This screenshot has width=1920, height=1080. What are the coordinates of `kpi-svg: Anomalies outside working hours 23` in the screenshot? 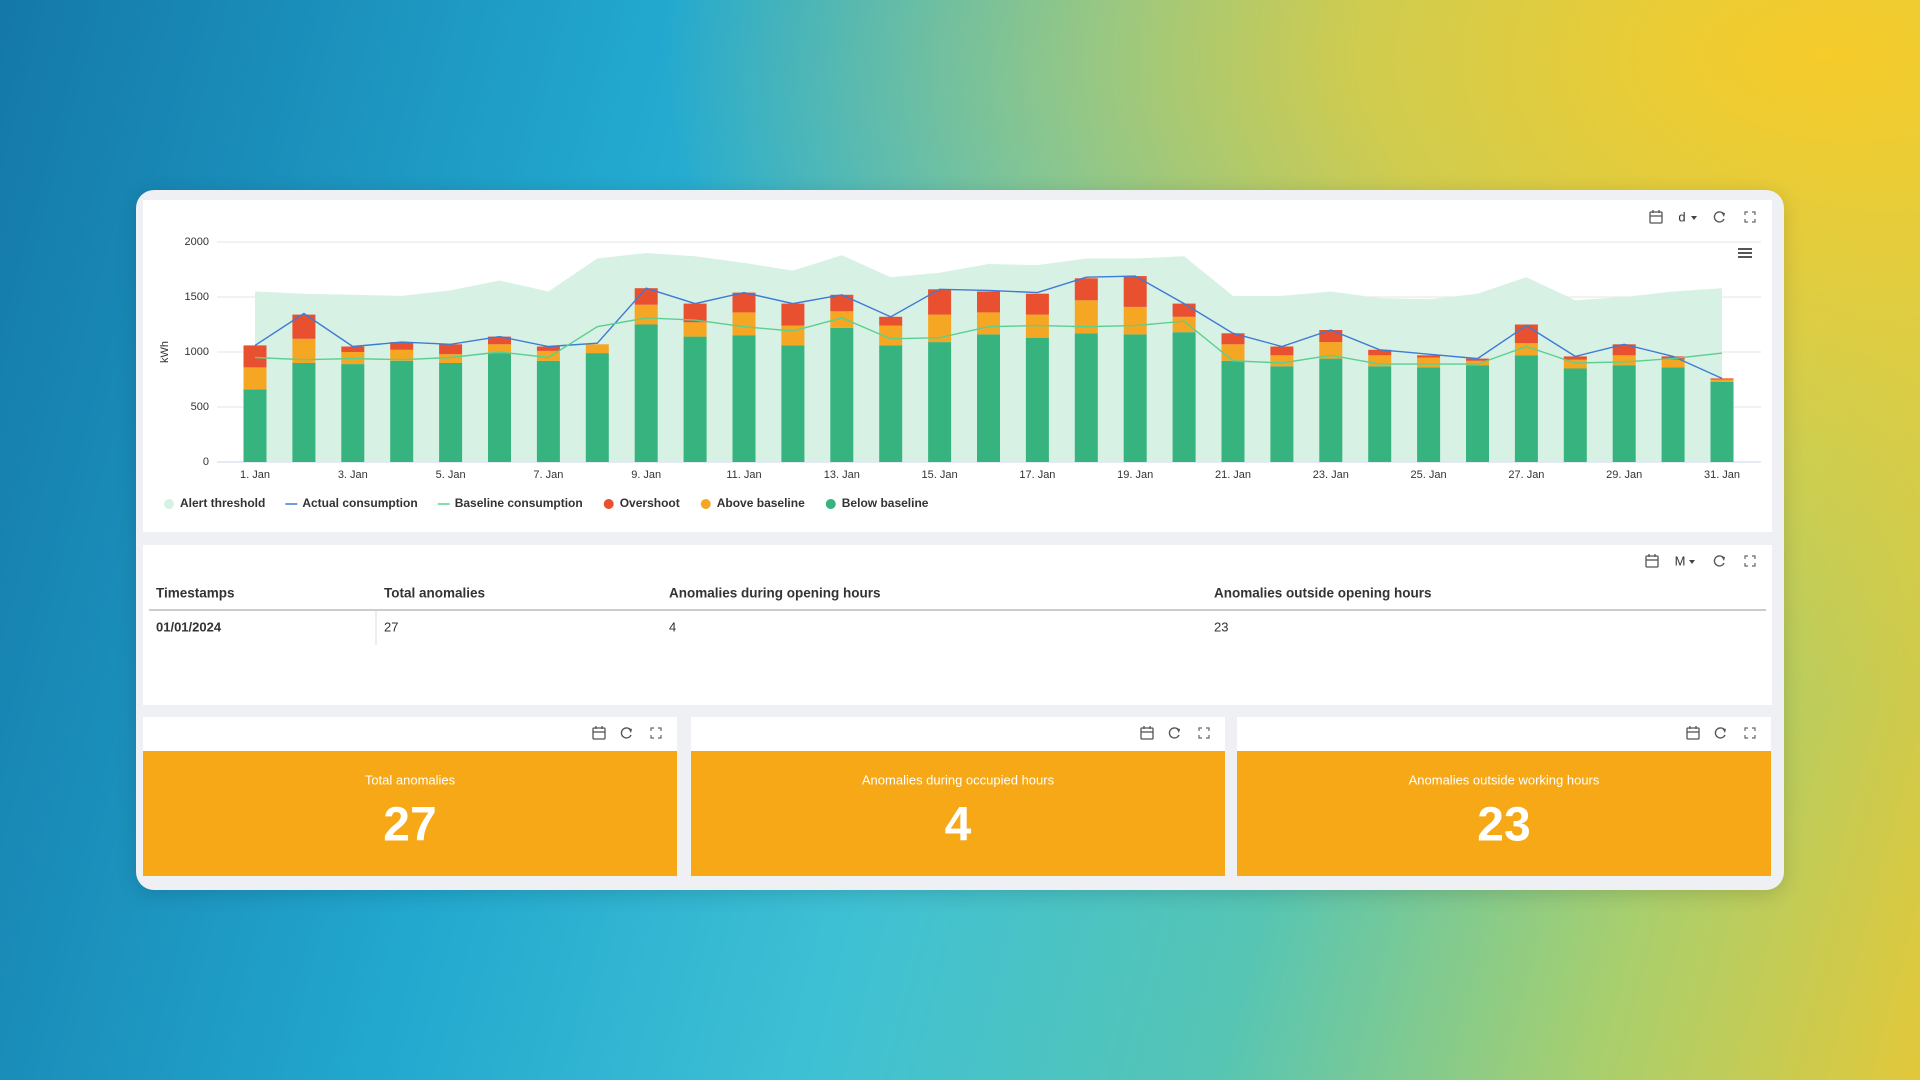 It's located at (1504, 801).